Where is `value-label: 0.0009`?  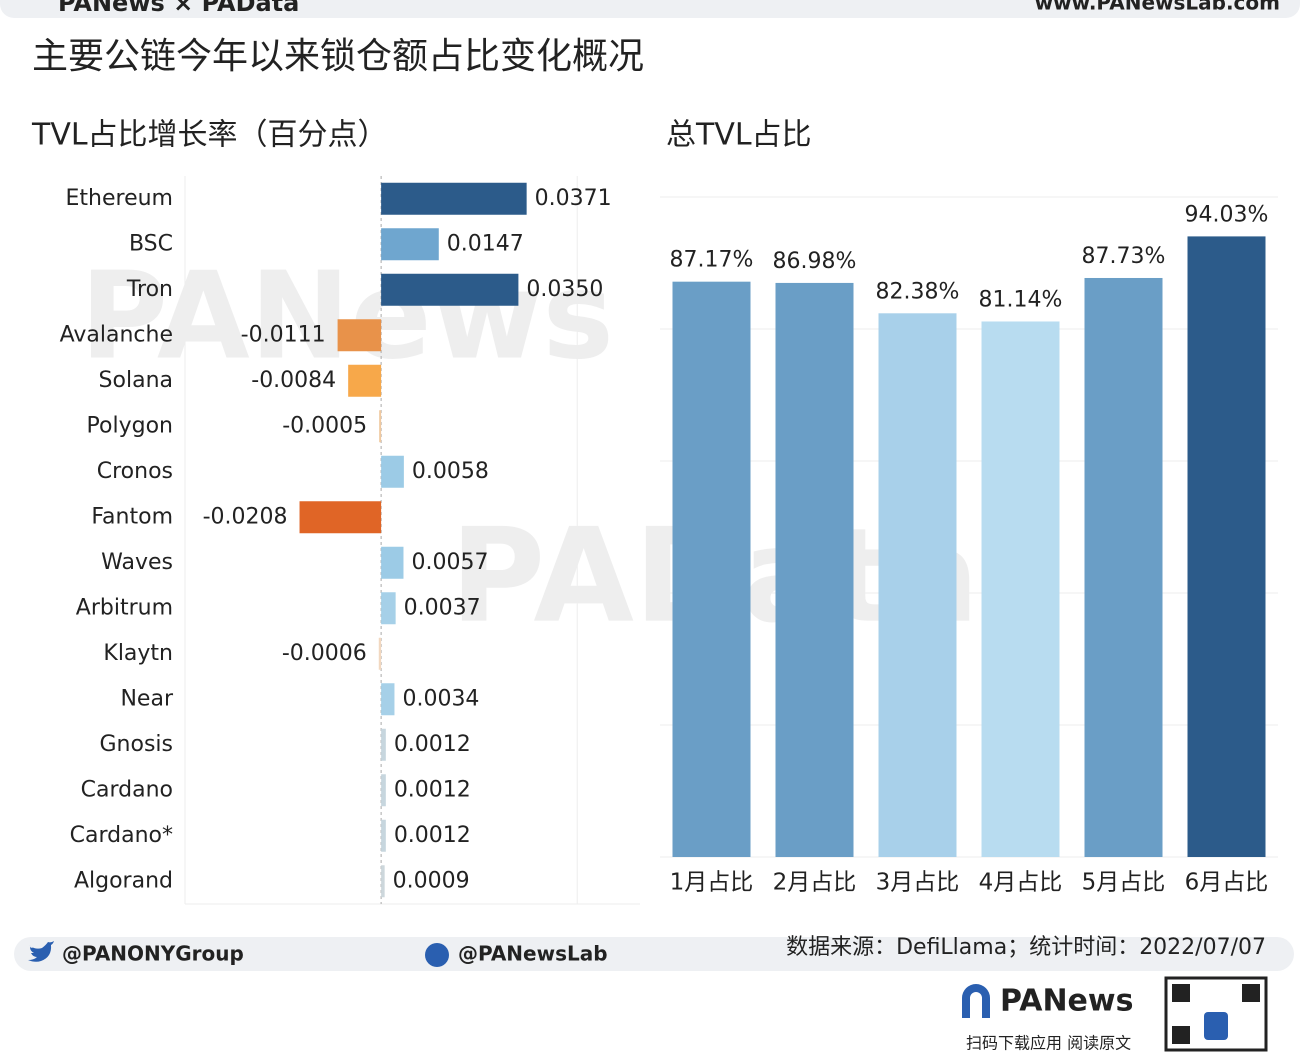
value-label: 0.0009 is located at coordinates (431, 880).